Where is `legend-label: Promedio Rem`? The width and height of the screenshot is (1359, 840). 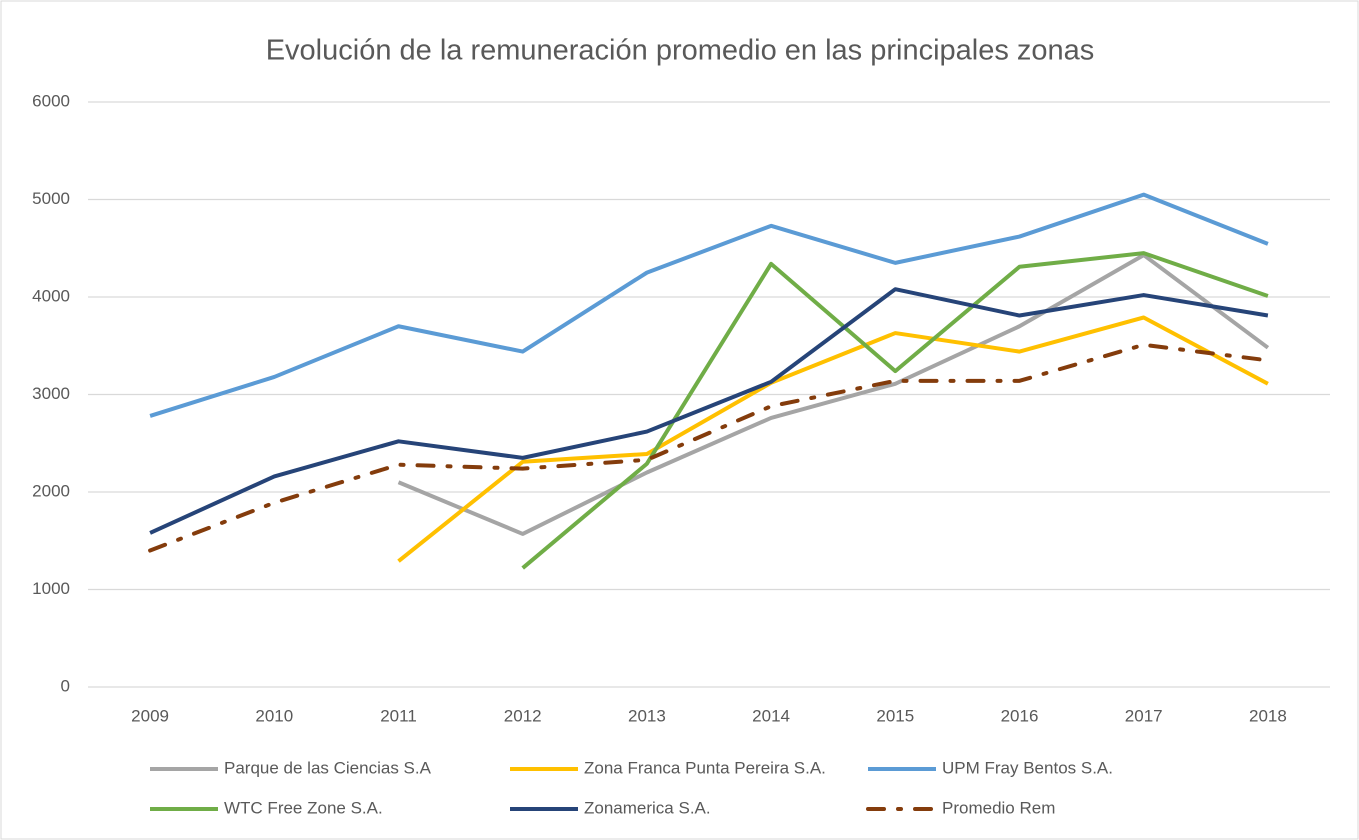
legend-label: Promedio Rem is located at coordinates (998, 807).